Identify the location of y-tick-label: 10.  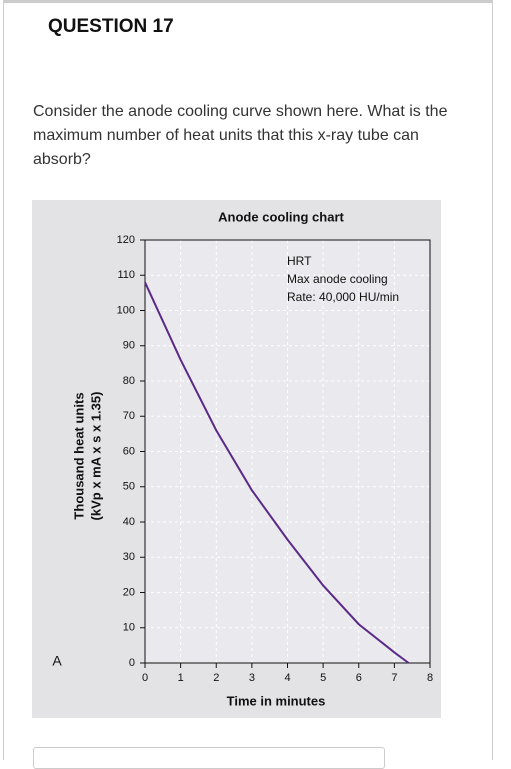
(129, 628).